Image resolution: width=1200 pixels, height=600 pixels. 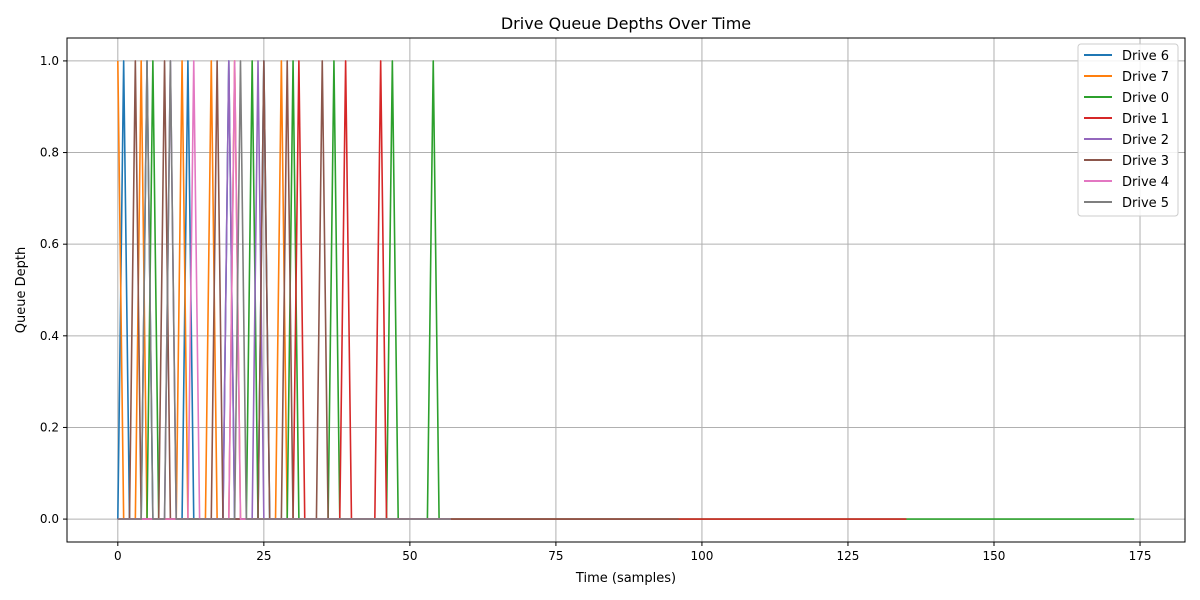 I want to click on y-tick-label: 1.0, so click(x=49, y=61).